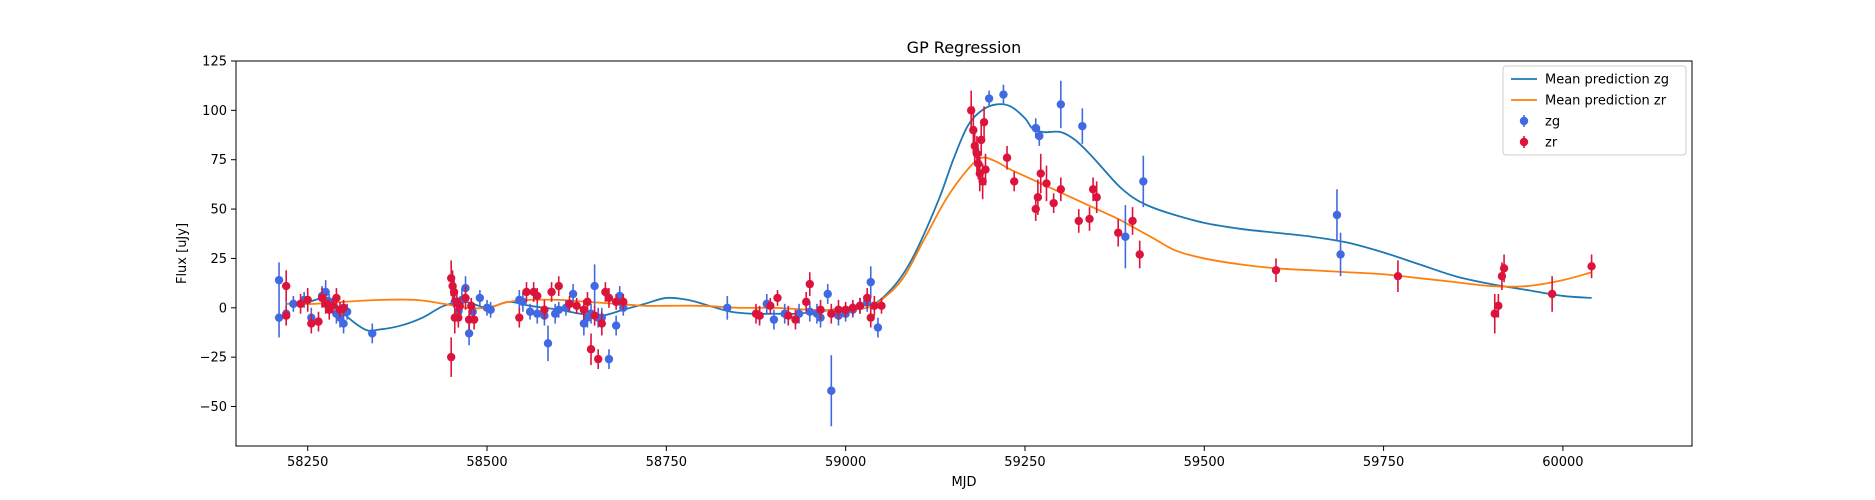  What do you see at coordinates (935, 458) in the screenshot?
I see `x-axis-ticks: 58250 58500 58750 59000 59250 59500 59750 60000` at bounding box center [935, 458].